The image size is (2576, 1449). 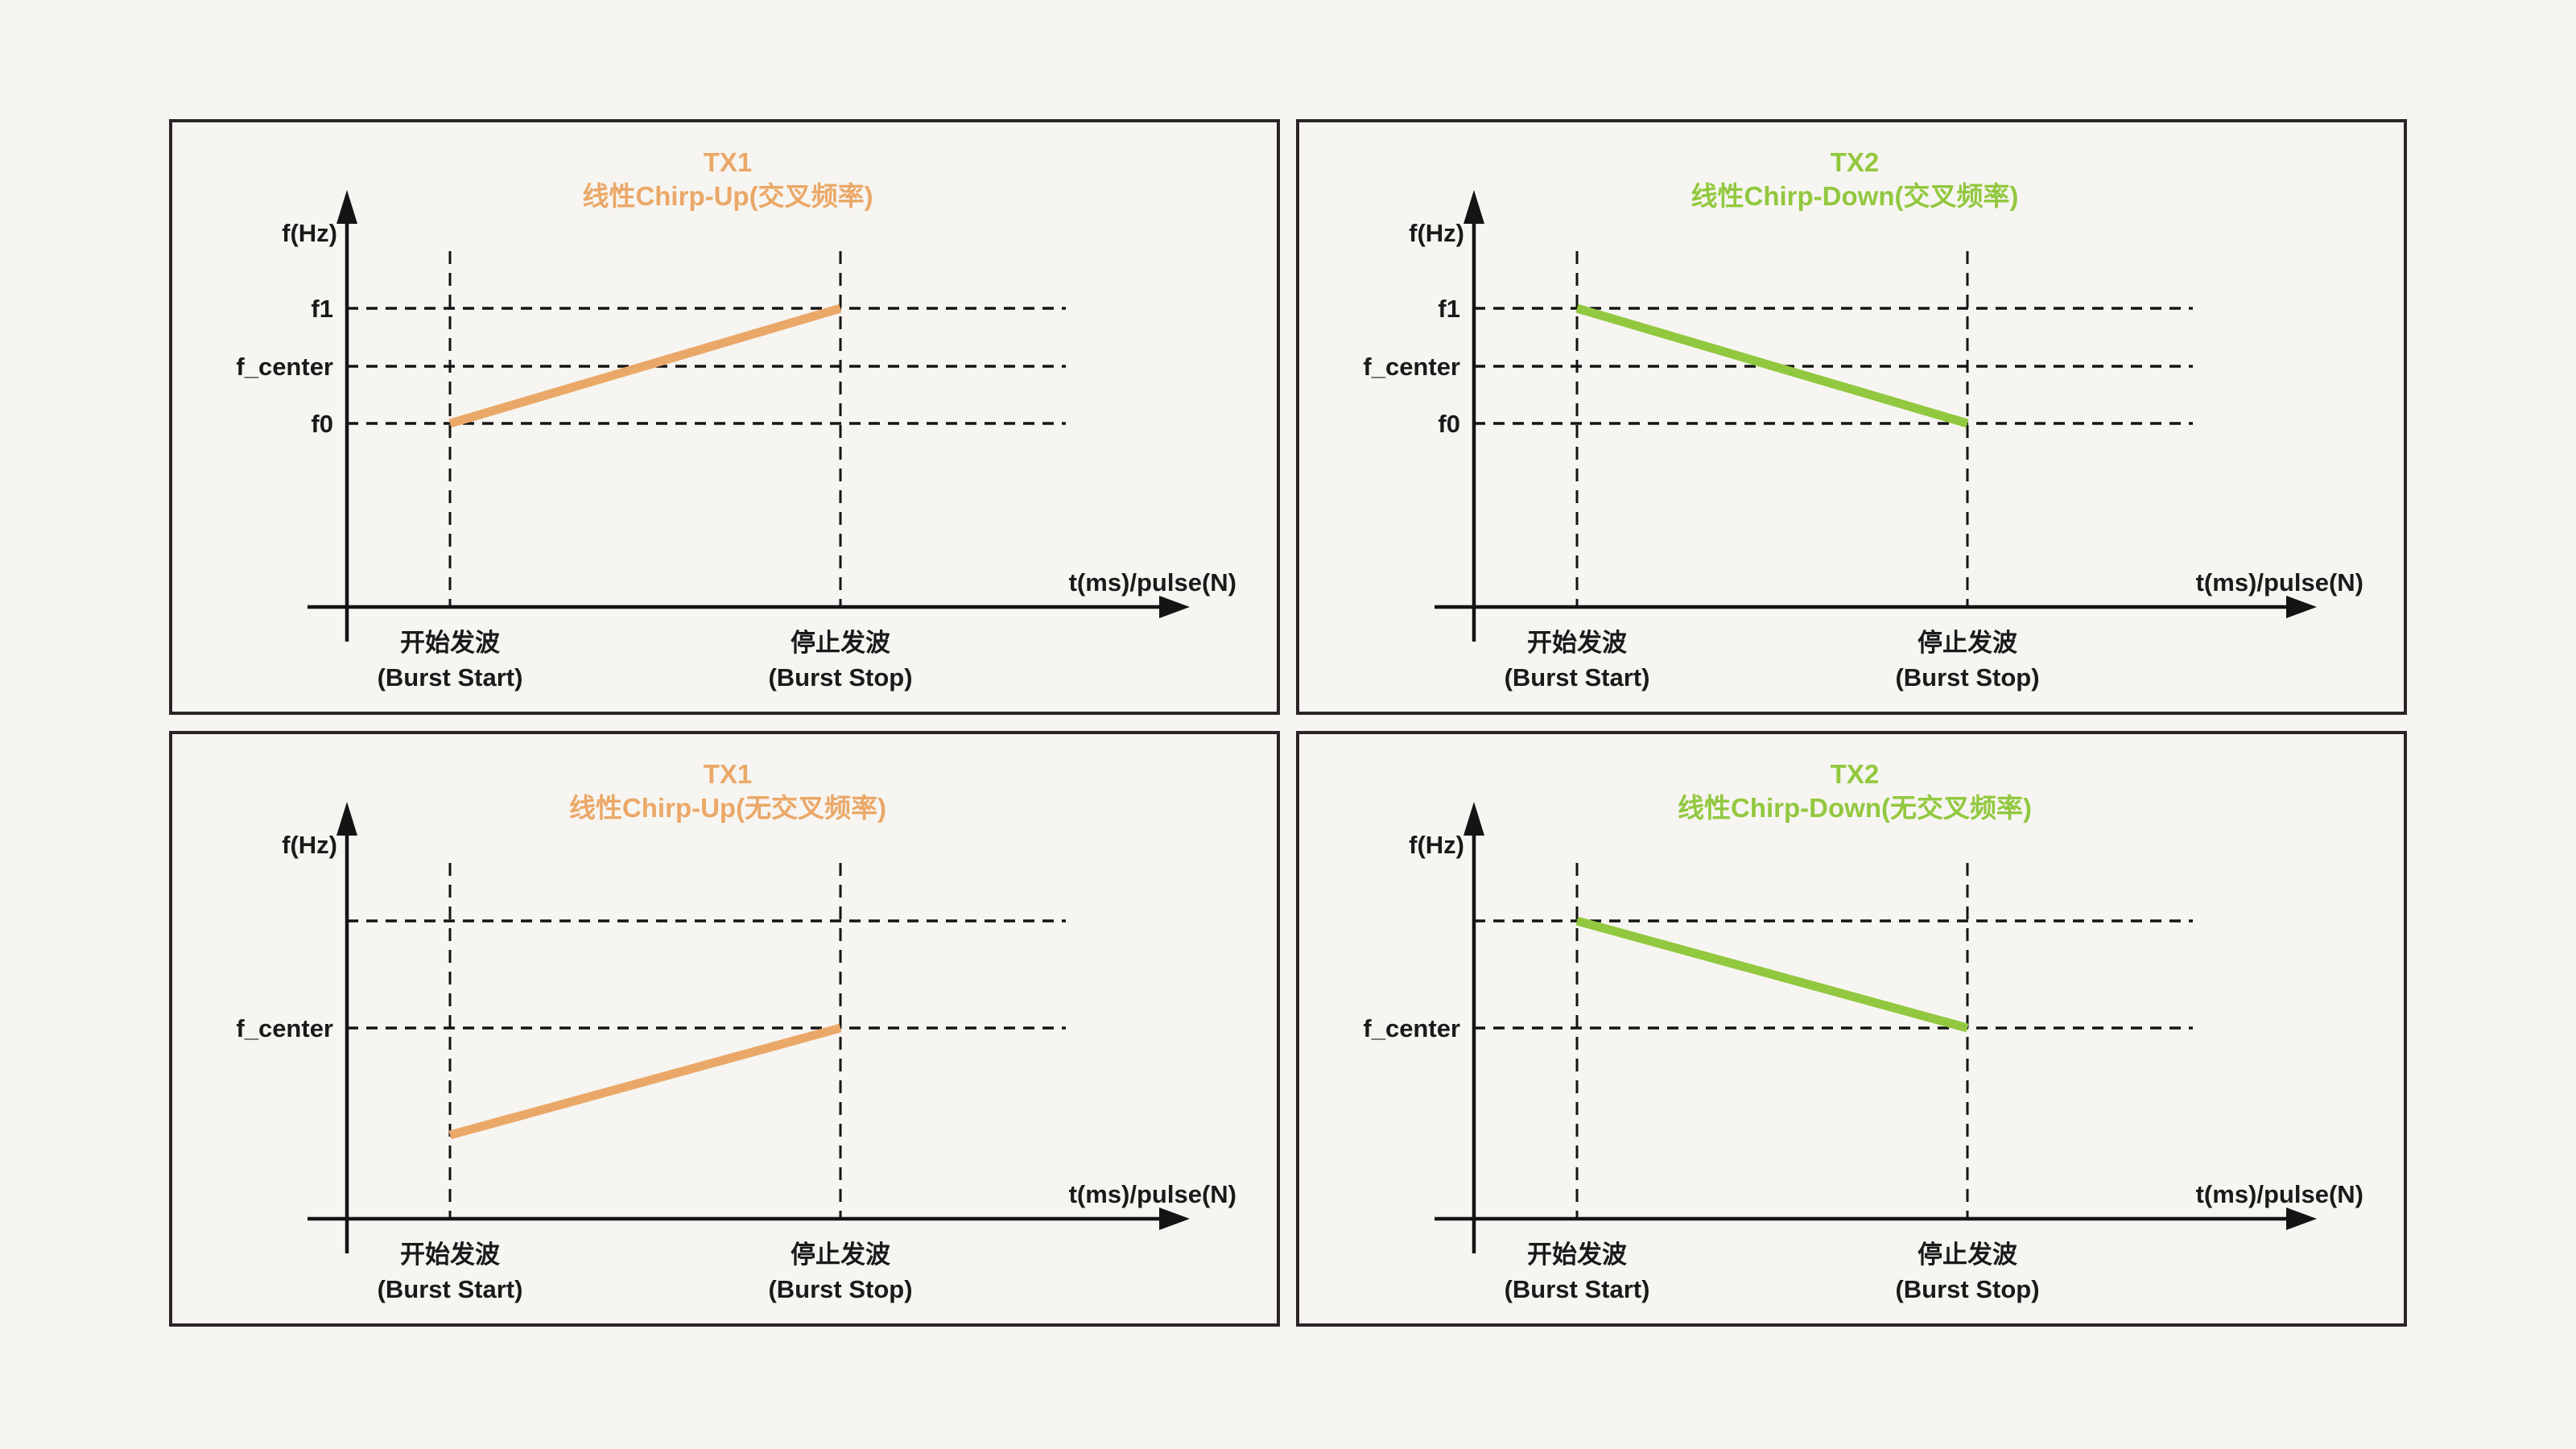 I want to click on panel-title-line2: 线性Chirp-Up(交叉频率), so click(x=727, y=196).